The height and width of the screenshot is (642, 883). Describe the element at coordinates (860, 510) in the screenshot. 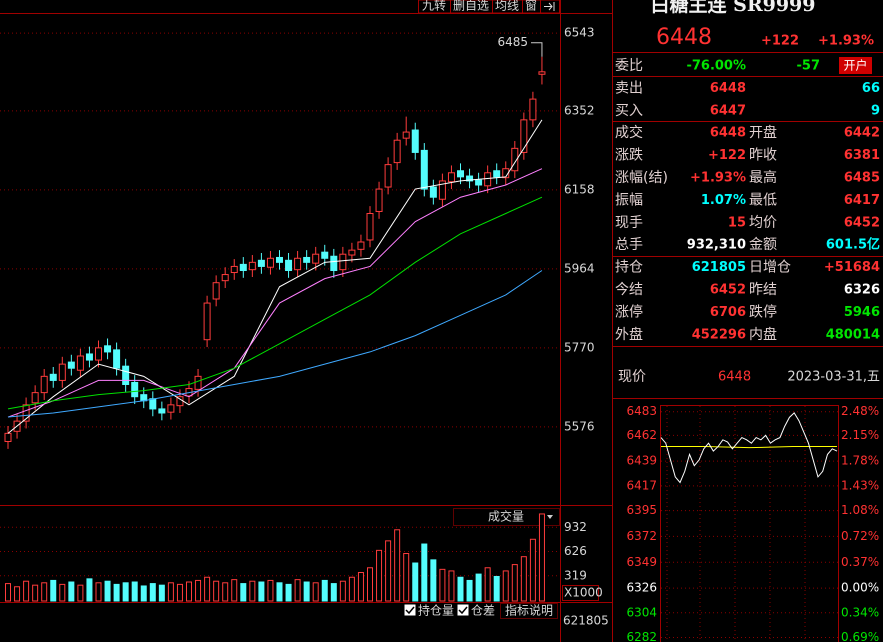

I see `pct-tick-label: 1.08%` at that location.